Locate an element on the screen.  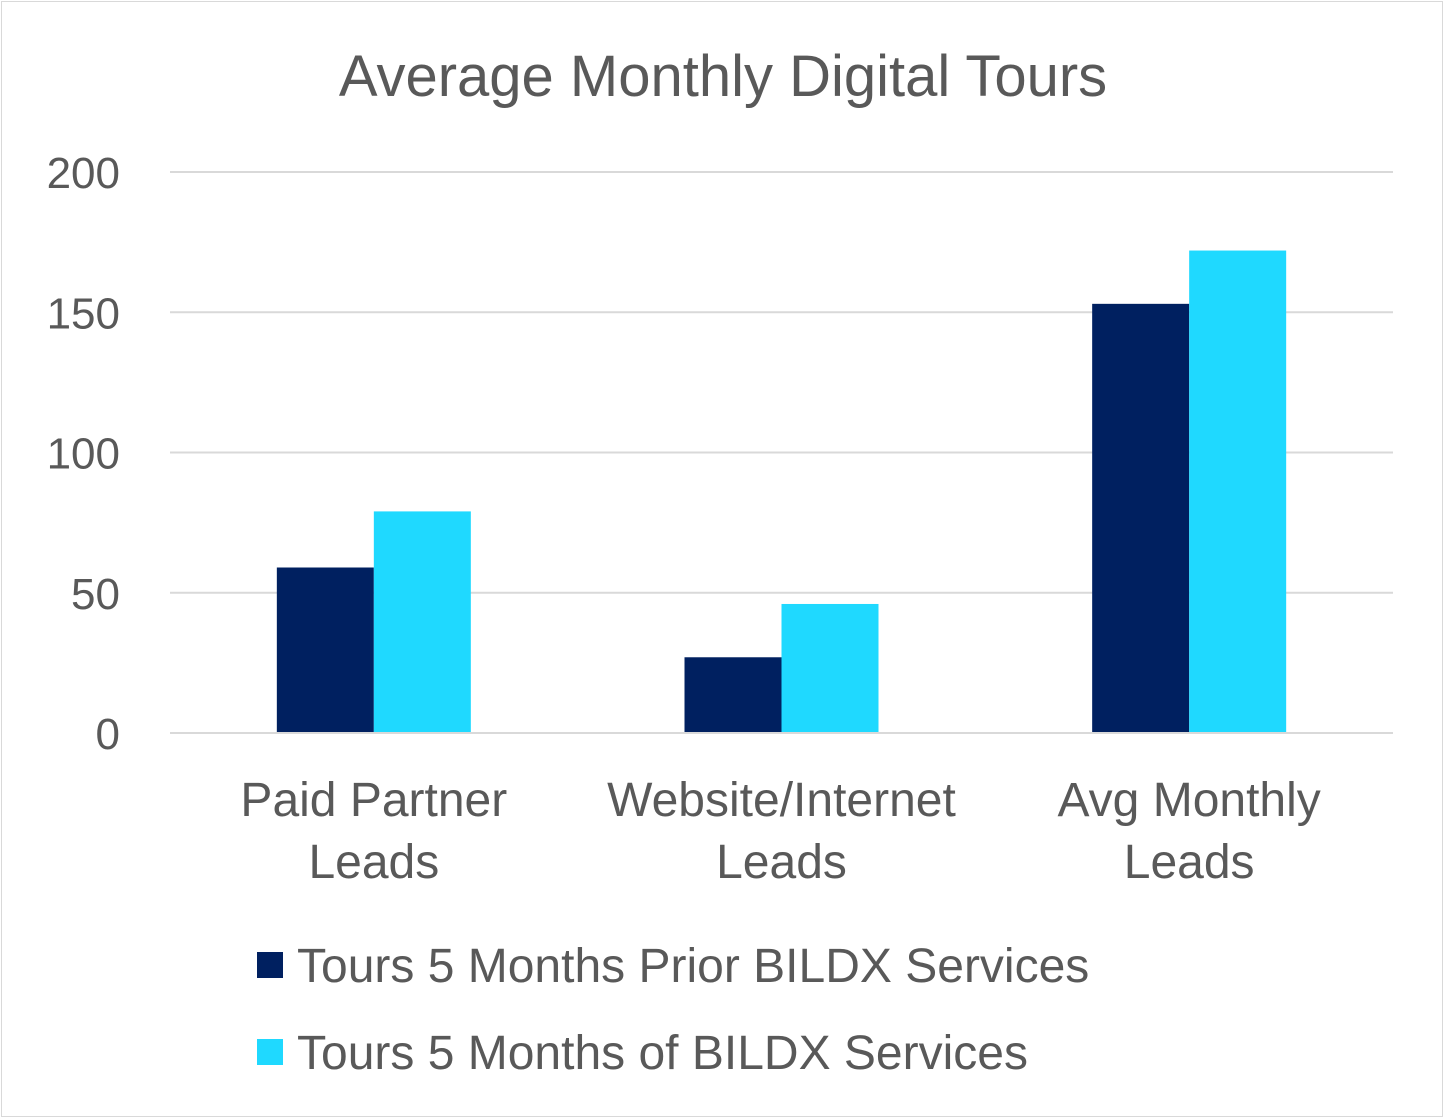
legend-label: Tours 5 Months Prior BILDX Services is located at coordinates (693, 966).